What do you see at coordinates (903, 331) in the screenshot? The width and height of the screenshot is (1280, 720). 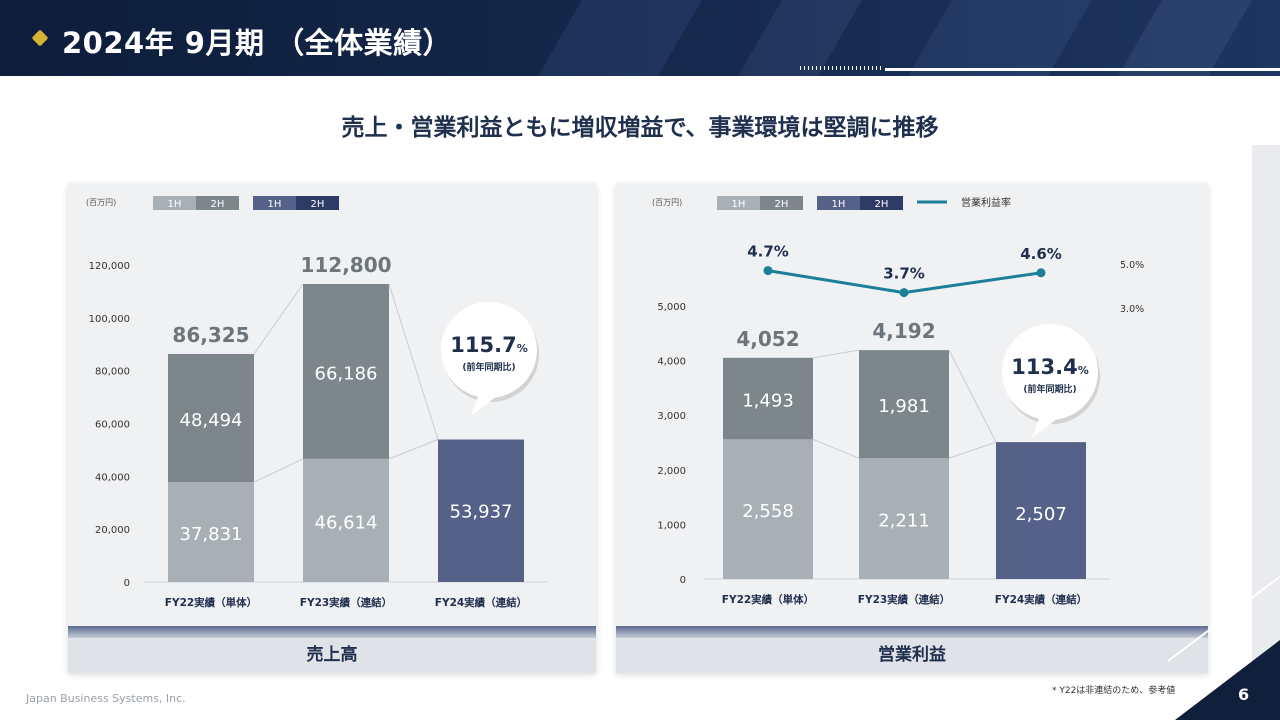 I see `bar-total-label: 4,192` at bounding box center [903, 331].